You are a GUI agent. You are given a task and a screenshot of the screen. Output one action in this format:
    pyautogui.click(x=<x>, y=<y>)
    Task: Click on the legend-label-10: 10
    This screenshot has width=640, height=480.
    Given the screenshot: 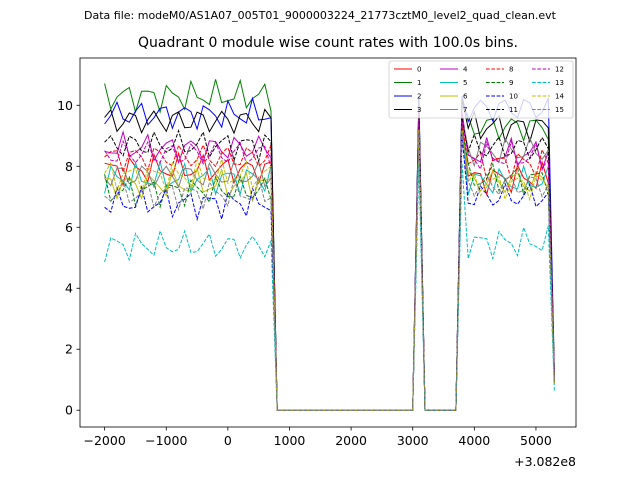 What is the action you would take?
    pyautogui.click(x=513, y=97)
    